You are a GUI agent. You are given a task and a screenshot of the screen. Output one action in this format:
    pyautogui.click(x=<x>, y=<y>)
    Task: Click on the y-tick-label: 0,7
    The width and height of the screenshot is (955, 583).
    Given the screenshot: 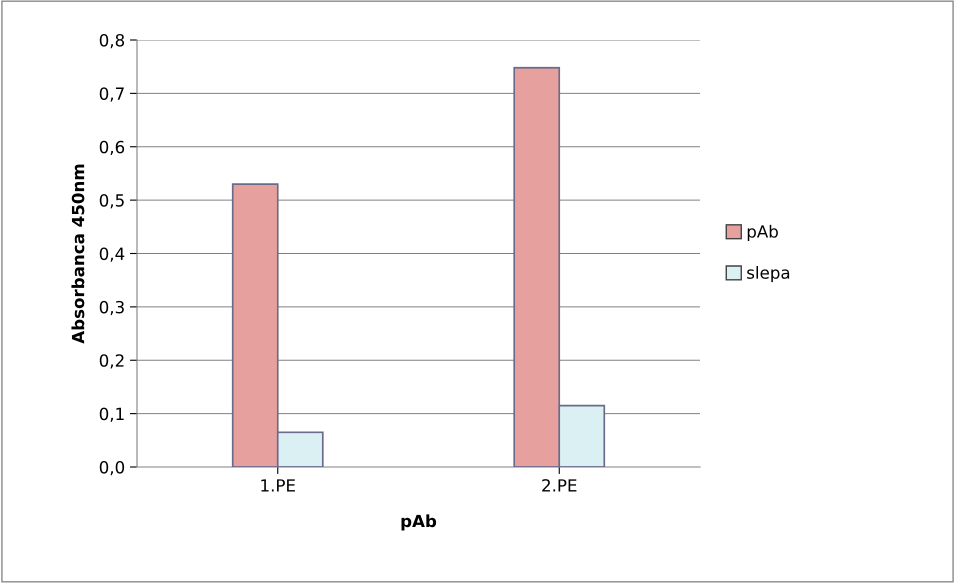 What is the action you would take?
    pyautogui.click(x=112, y=94)
    